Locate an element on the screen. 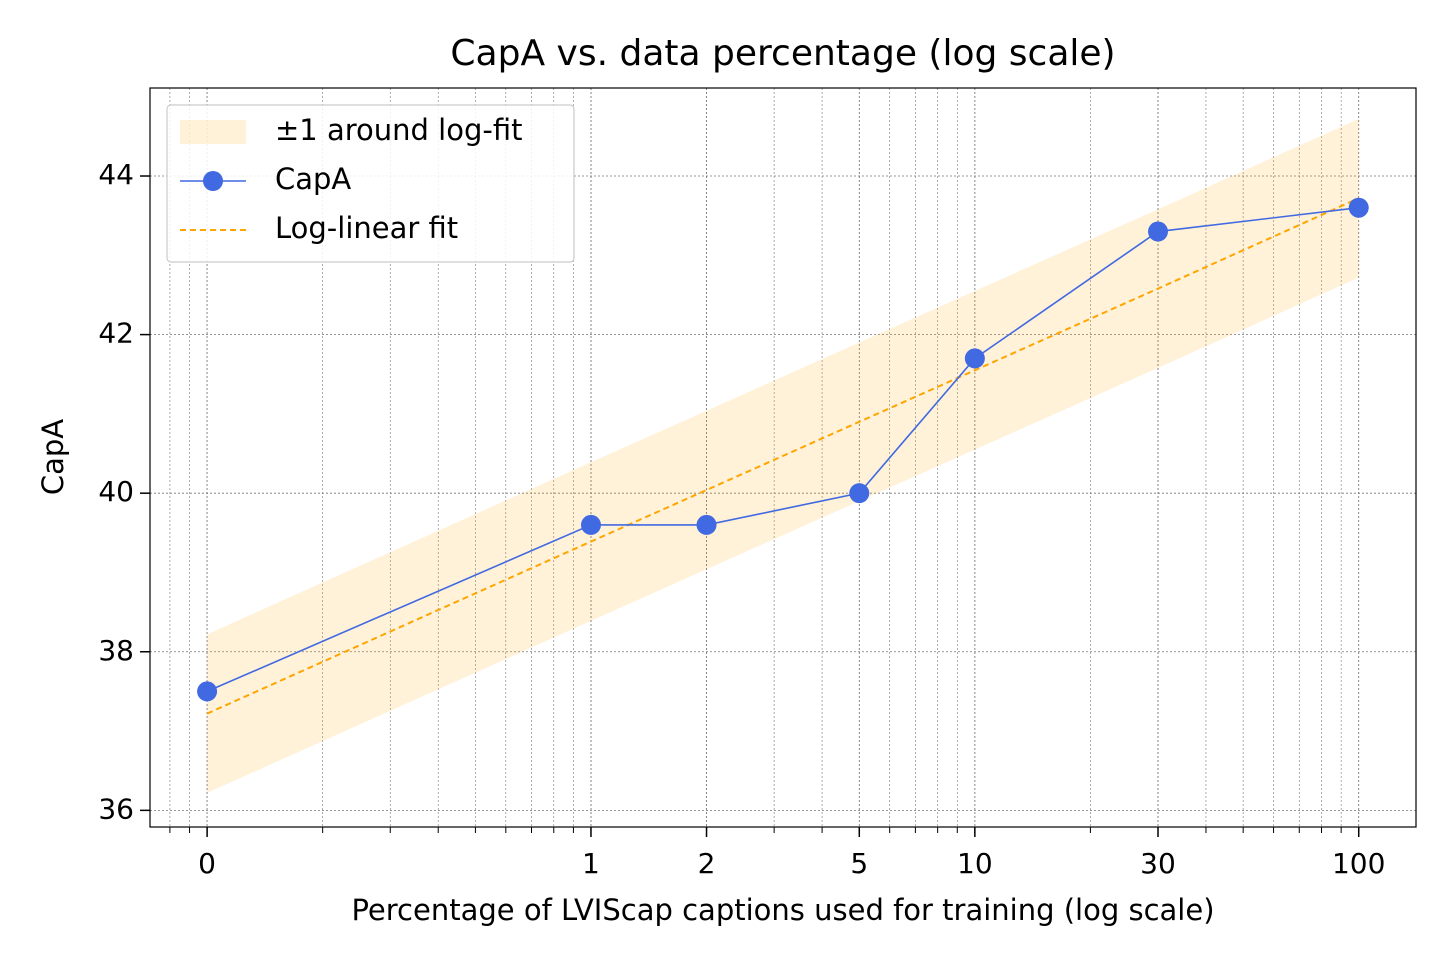 This screenshot has height=972, width=1453. y-tick-label: 42 is located at coordinates (116, 333).